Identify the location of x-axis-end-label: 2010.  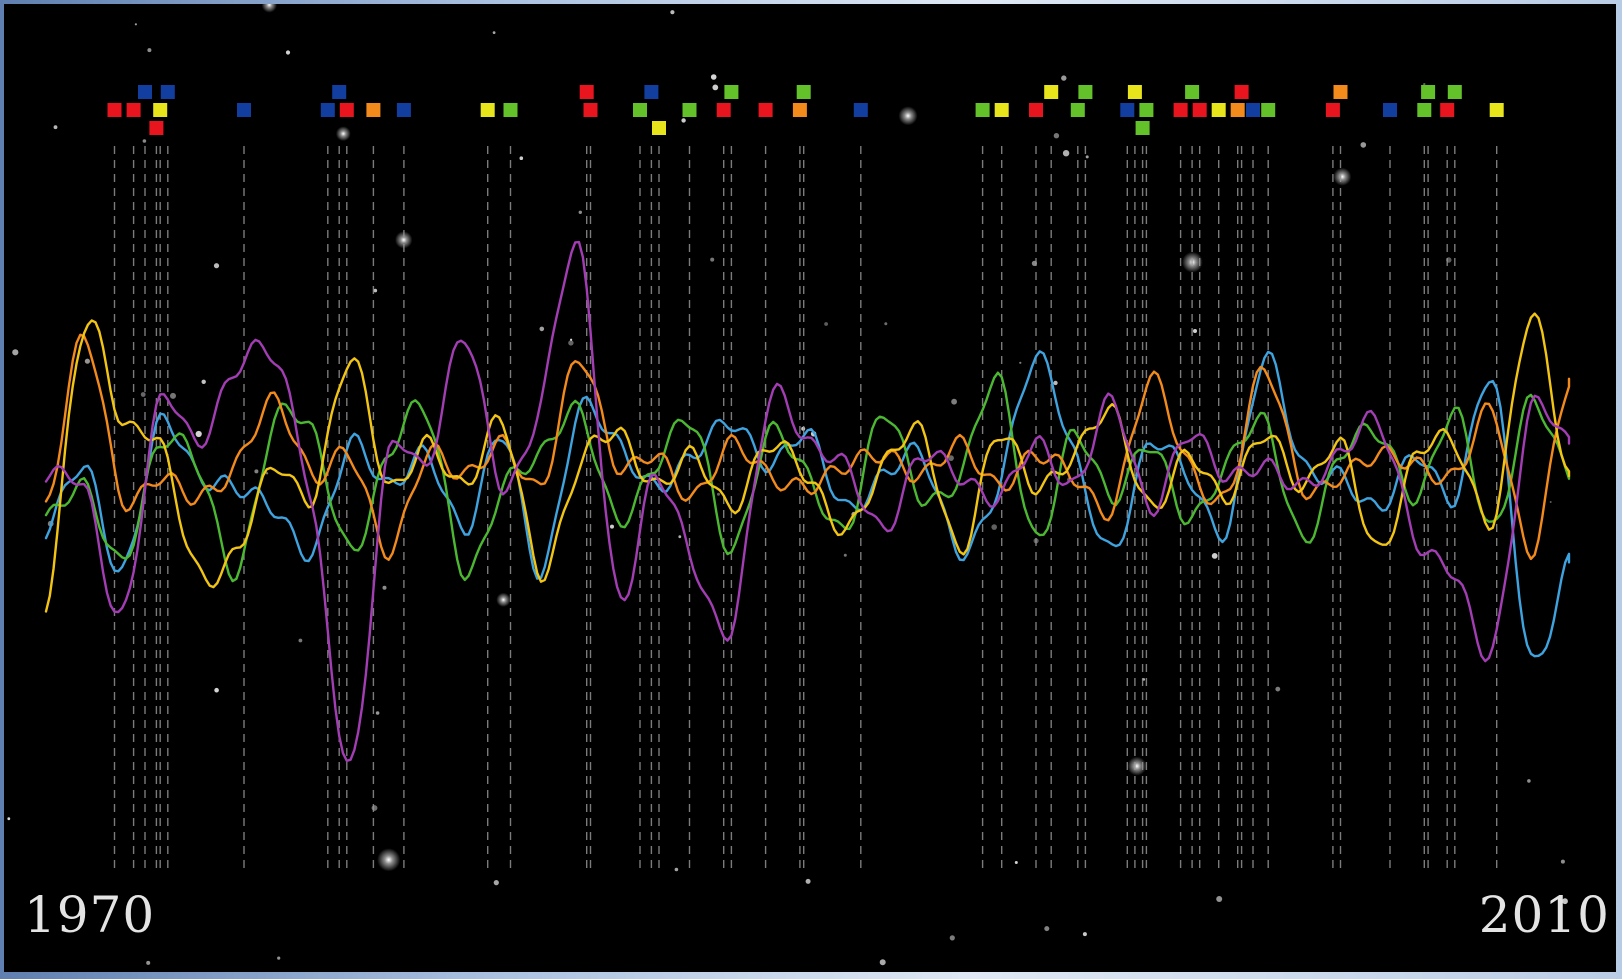
(1544, 915).